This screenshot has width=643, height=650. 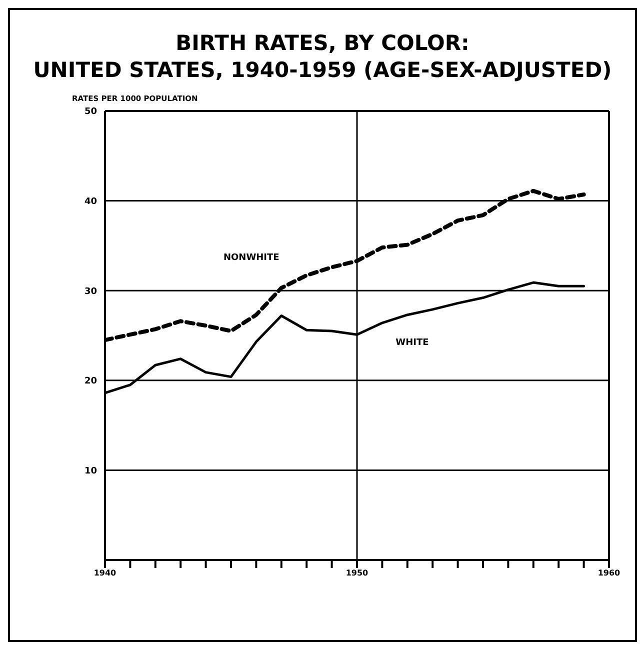 I want to click on y-tick-label: 50, so click(x=90, y=112).